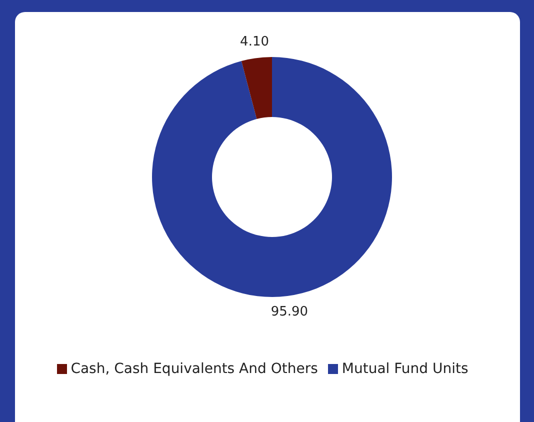 This screenshot has height=422, width=534. What do you see at coordinates (405, 369) in the screenshot?
I see `legend-label: Mutual Fund Units` at bounding box center [405, 369].